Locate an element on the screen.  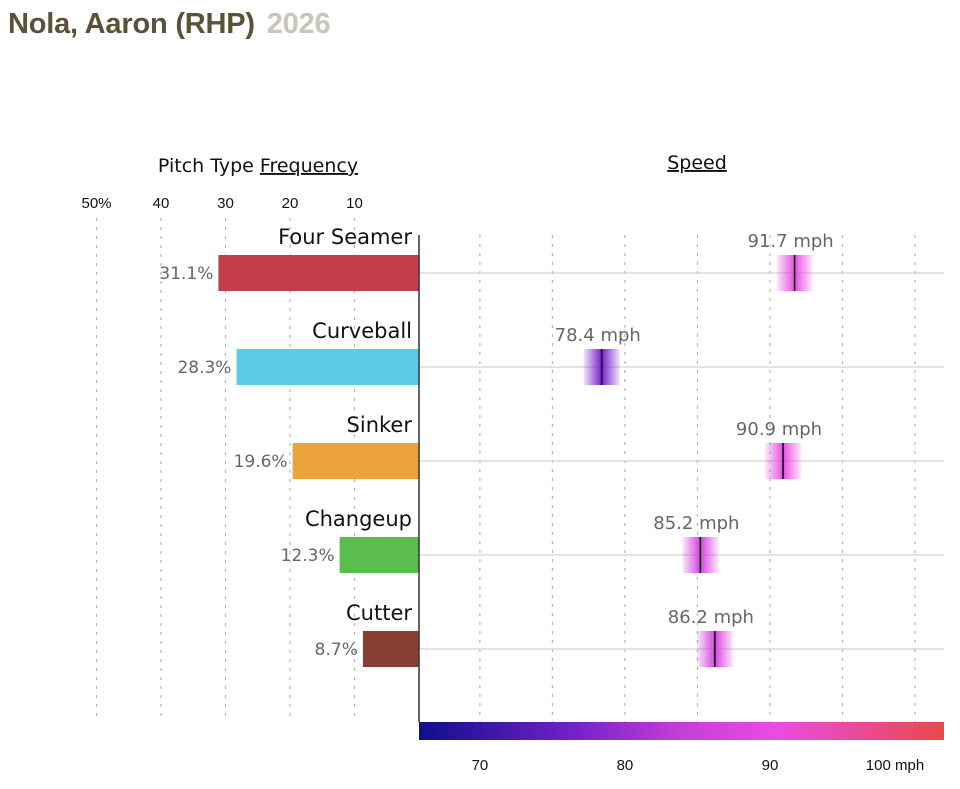
speed-scale-tick-label: 90 is located at coordinates (770, 765).